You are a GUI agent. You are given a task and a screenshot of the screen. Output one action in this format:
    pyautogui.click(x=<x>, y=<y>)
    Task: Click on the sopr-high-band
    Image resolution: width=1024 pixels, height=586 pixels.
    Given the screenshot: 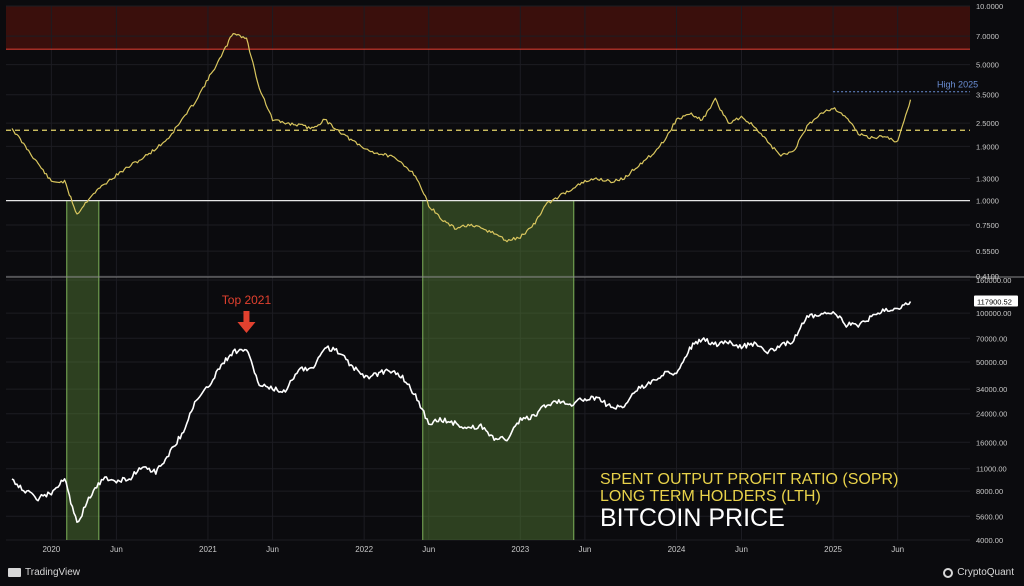 What is the action you would take?
    pyautogui.click(x=488, y=27)
    